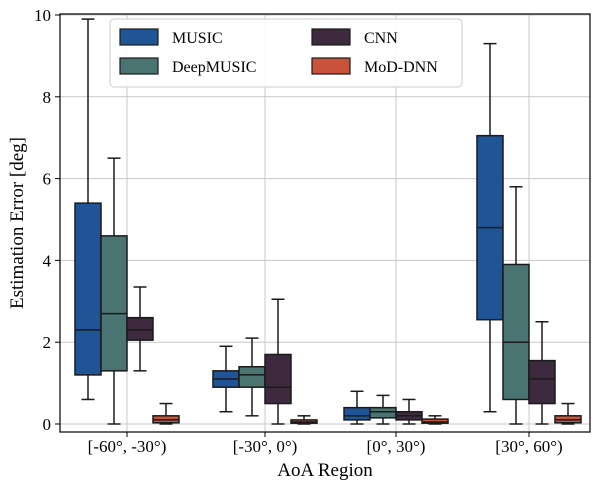 The image size is (593, 481). Describe the element at coordinates (42, 15) in the screenshot. I see `y-tick-label: 10` at that location.